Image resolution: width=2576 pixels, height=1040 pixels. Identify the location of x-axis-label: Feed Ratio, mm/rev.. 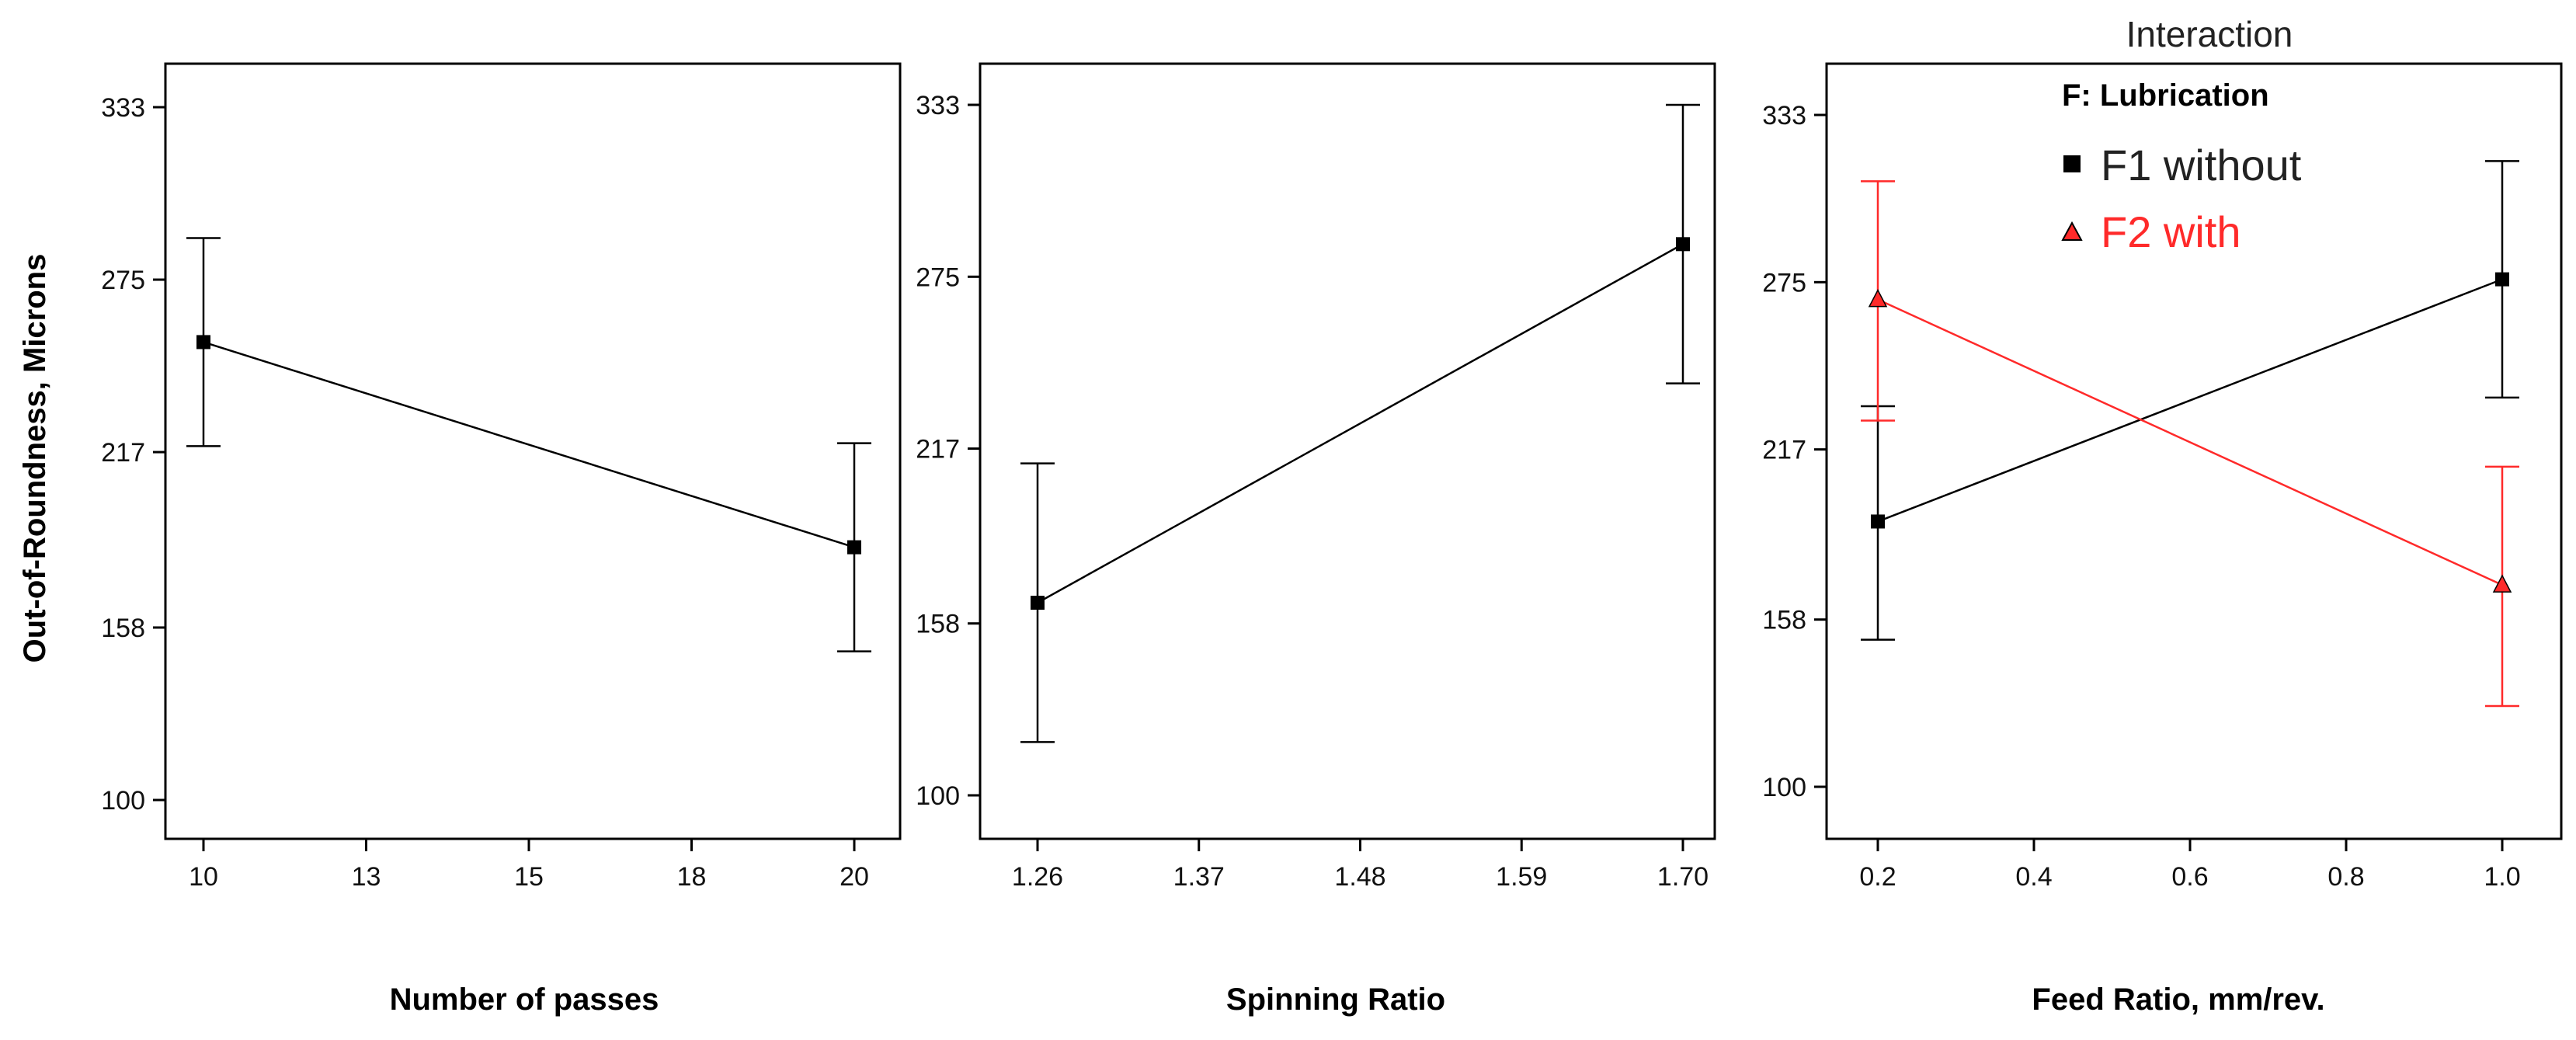
(2178, 1000).